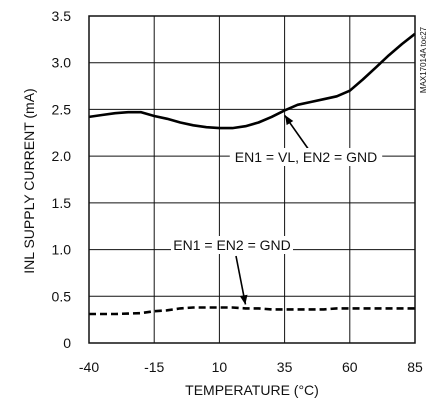 Image resolution: width=440 pixels, height=410 pixels. What do you see at coordinates (62, 109) in the screenshot?
I see `y-tick-label: 2.5` at bounding box center [62, 109].